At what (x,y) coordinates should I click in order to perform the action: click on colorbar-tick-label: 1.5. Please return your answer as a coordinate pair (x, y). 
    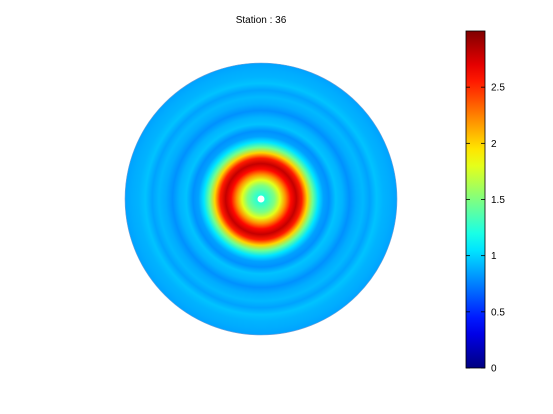
    Looking at the image, I should click on (498, 200).